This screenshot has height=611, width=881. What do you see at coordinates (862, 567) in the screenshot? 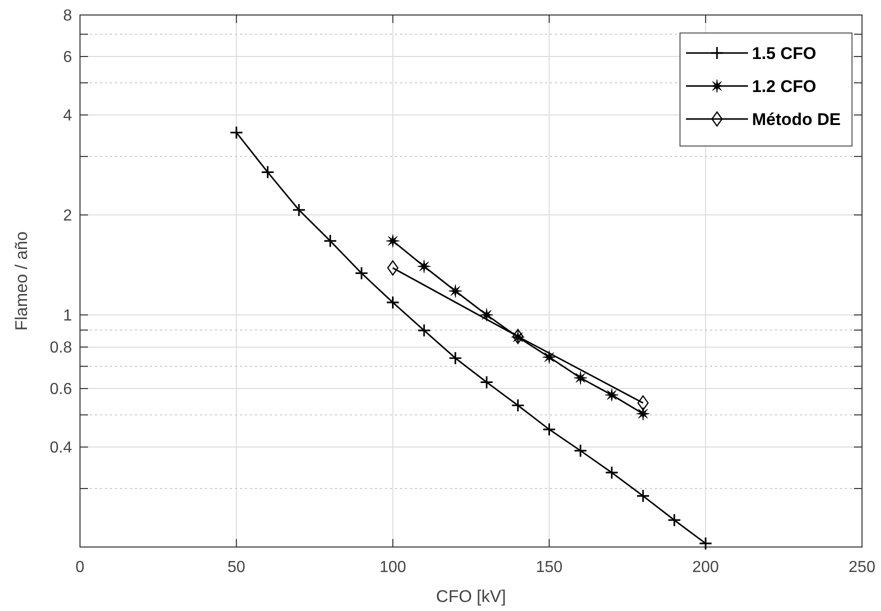
I see `x-tick-label: 250` at bounding box center [862, 567].